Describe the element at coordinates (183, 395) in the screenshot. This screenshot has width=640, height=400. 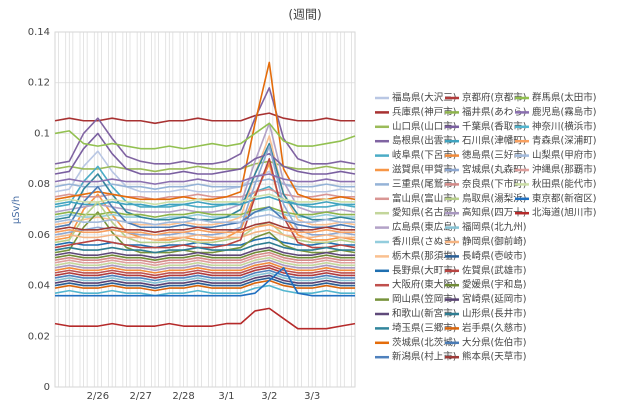
I see `x-tick-label: 2/28` at that location.